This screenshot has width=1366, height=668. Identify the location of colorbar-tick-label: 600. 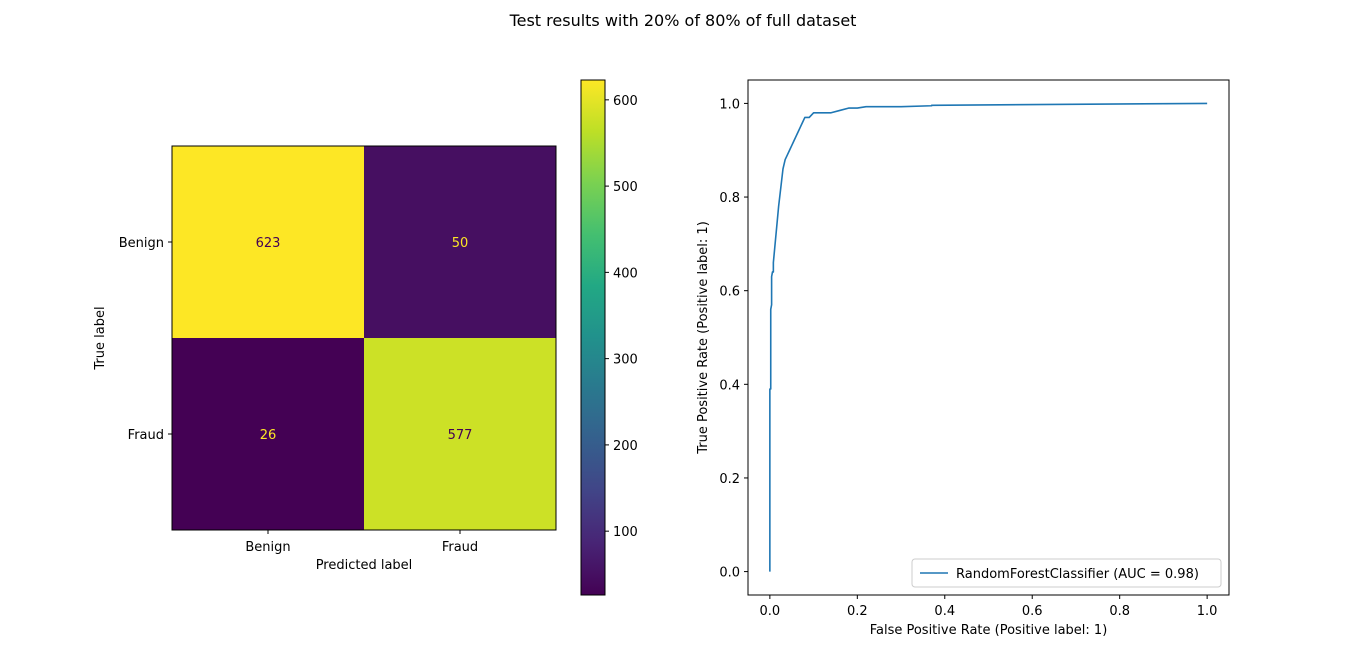
(625, 101).